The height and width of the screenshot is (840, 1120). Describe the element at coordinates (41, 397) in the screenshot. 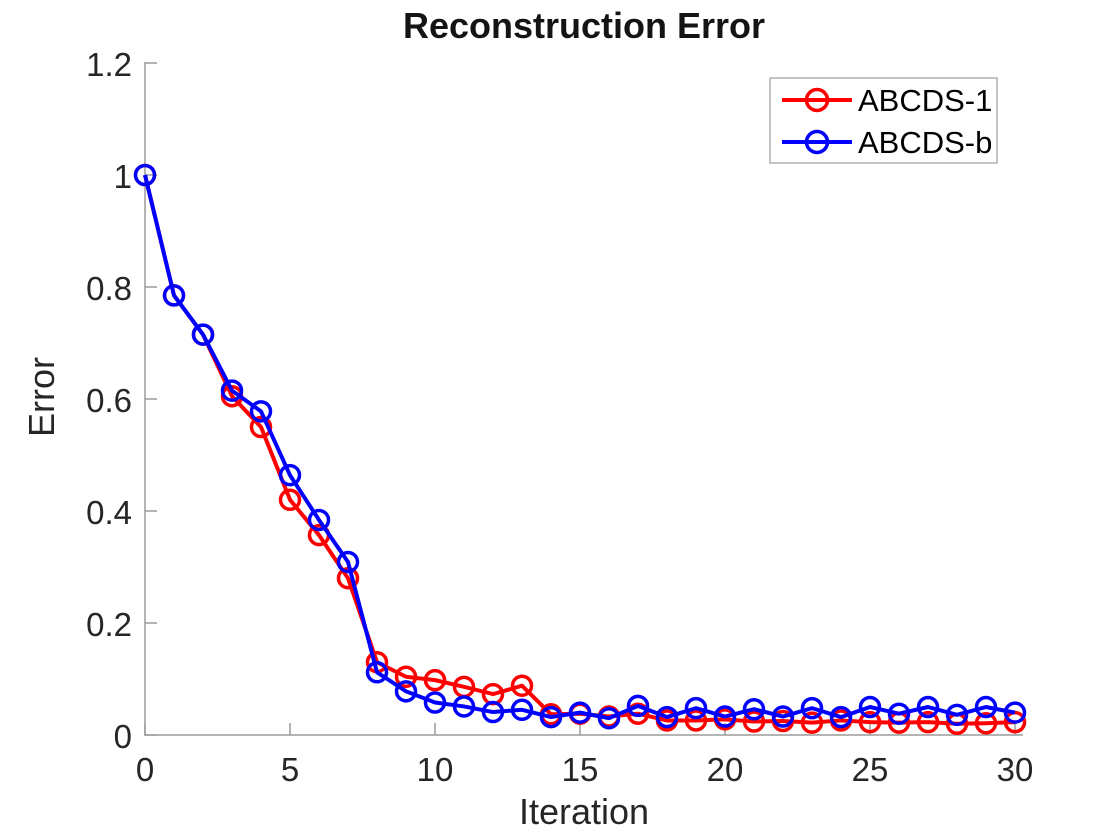

I see `y-axis-label: Error` at that location.